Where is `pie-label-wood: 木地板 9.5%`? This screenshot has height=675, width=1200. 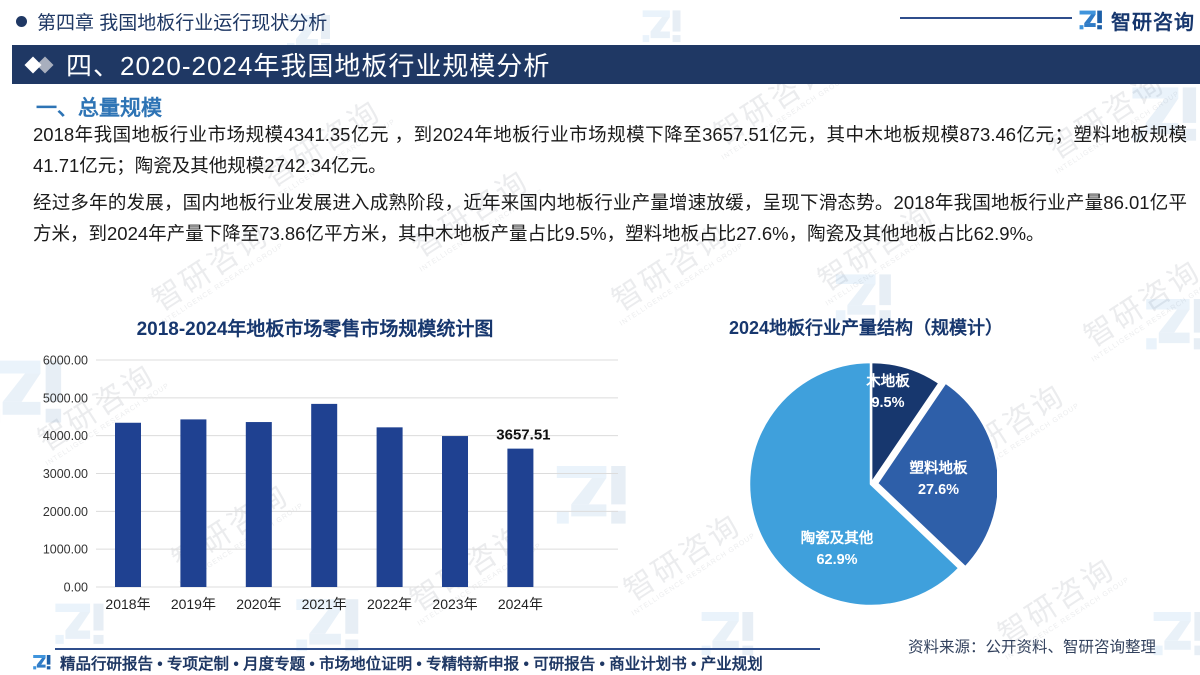
pie-label-wood: 木地板 9.5% is located at coordinates (888, 393).